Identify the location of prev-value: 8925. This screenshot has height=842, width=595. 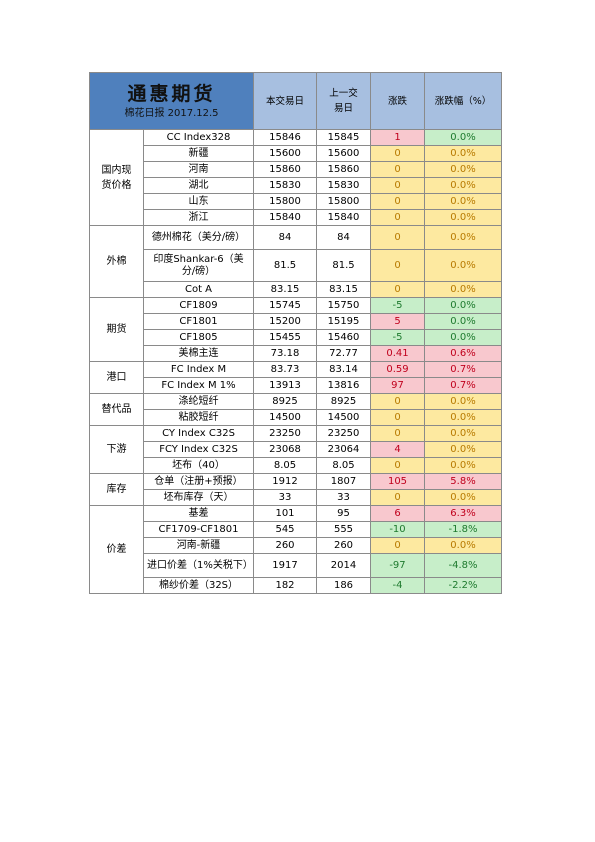
(343, 401).